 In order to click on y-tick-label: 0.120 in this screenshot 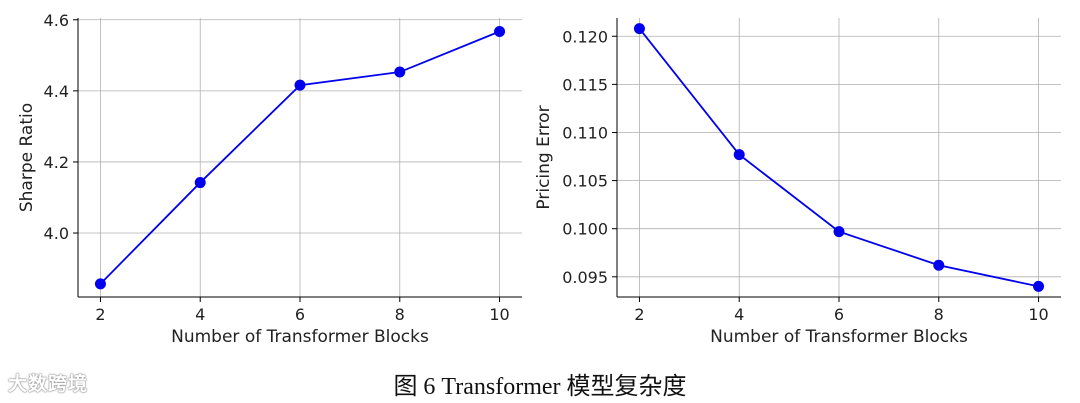, I will do `click(585, 36)`.